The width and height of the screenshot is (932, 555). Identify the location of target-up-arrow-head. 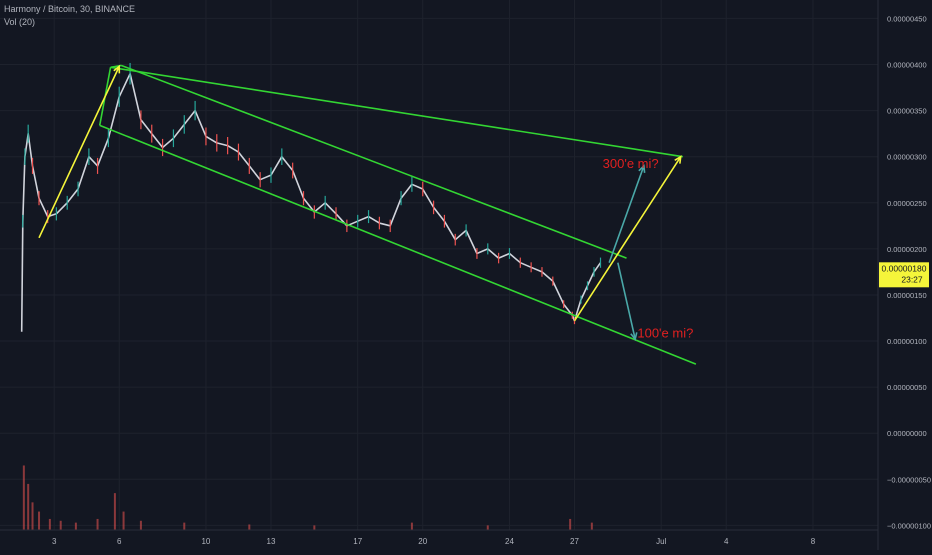
(678, 159).